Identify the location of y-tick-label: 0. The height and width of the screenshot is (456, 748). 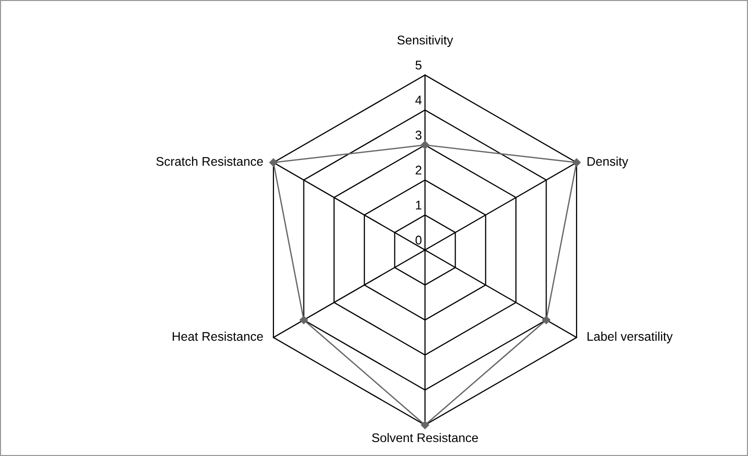
(419, 240).